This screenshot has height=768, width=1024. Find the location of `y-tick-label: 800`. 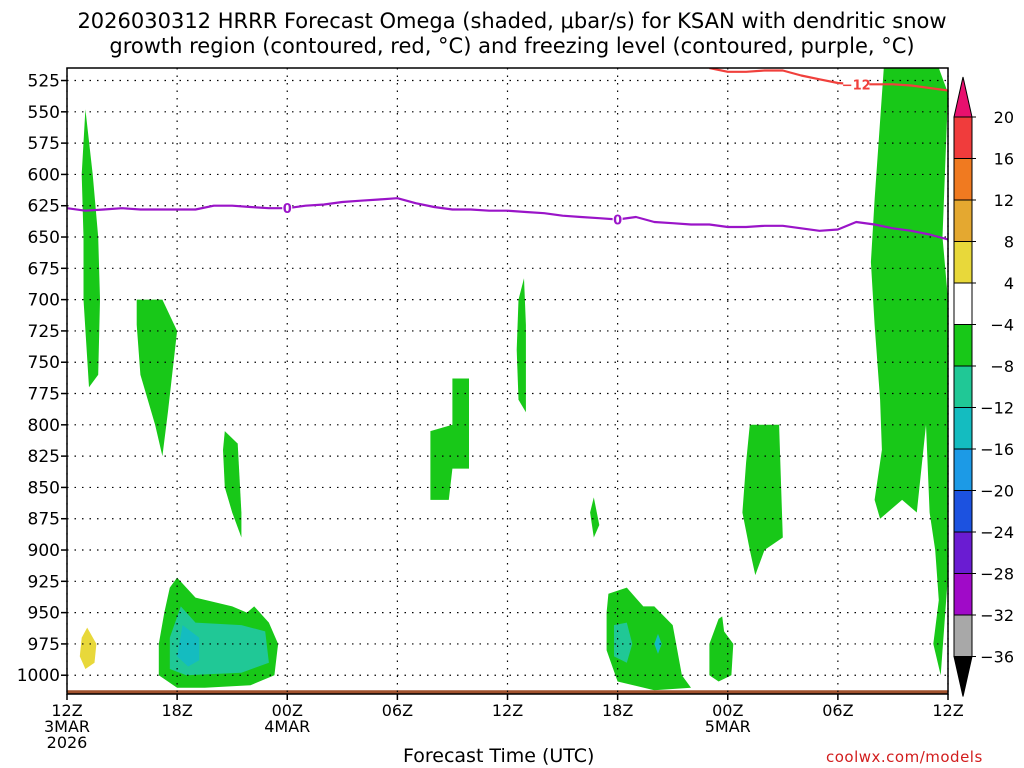

y-tick-label: 800 is located at coordinates (44, 426).